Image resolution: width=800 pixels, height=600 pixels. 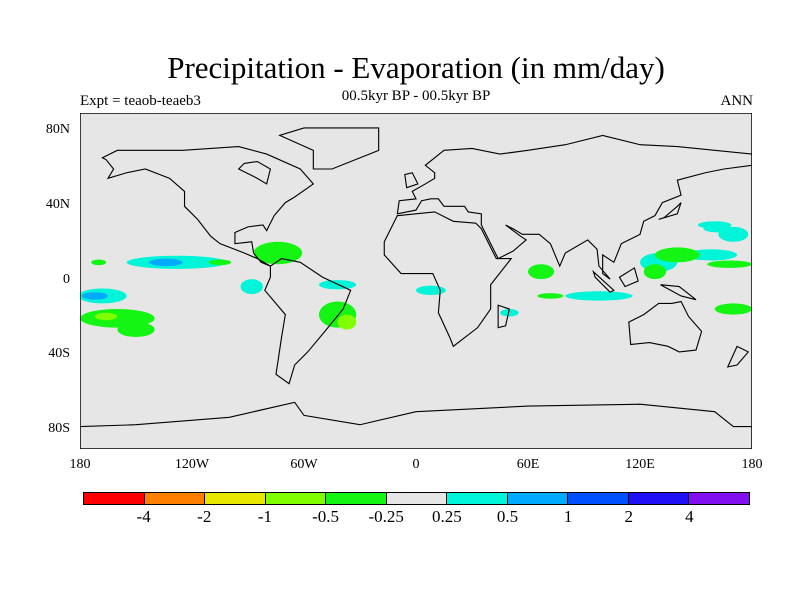 I want to click on lat-label: 80N, so click(x=57, y=129).